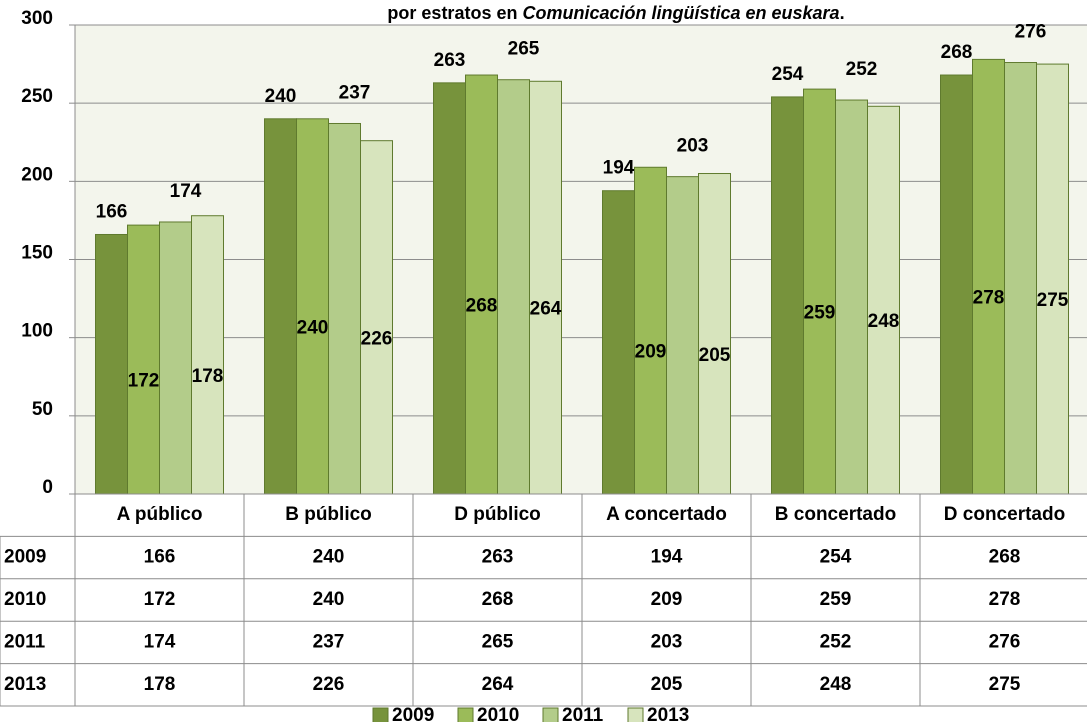  What do you see at coordinates (25, 641) in the screenshot?
I see `table-row-label: 2011` at bounding box center [25, 641].